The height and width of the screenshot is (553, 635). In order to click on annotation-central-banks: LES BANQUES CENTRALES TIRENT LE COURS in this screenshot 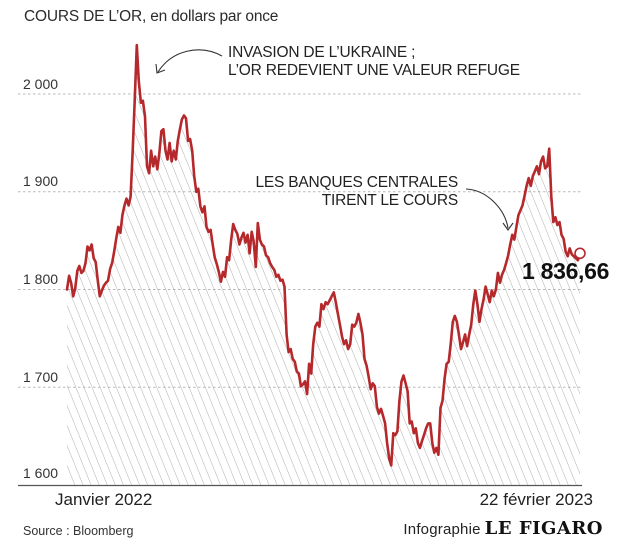, I will do `click(356, 192)`.